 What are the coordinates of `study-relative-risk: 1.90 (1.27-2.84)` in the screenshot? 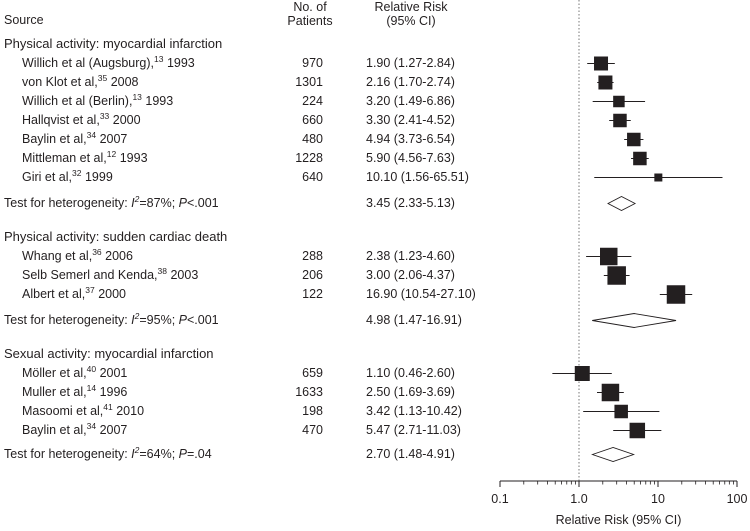 It's located at (410, 63).